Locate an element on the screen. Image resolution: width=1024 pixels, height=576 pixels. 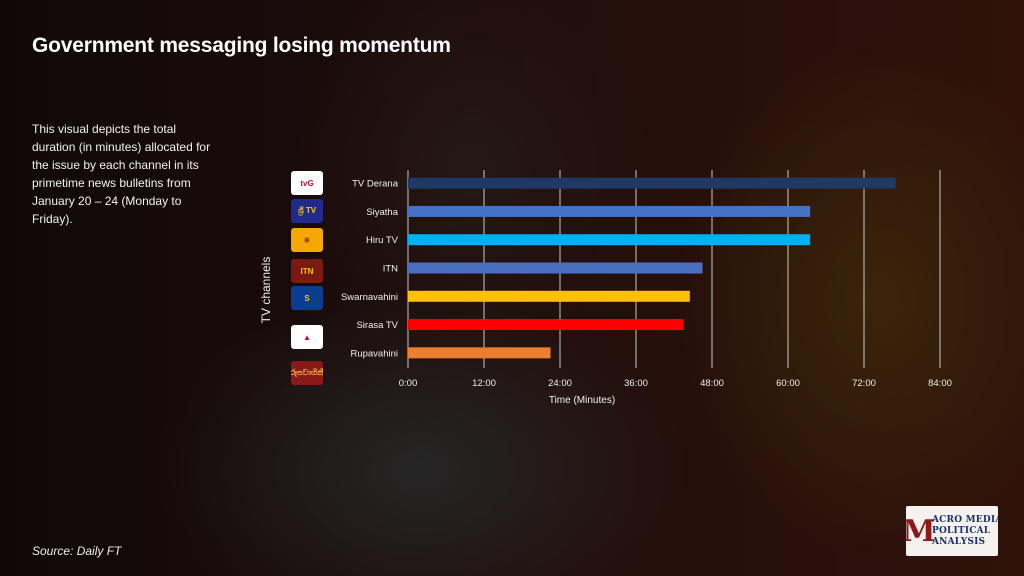
channel-logo-1: ශ්‍රී TV is located at coordinates (307, 211).